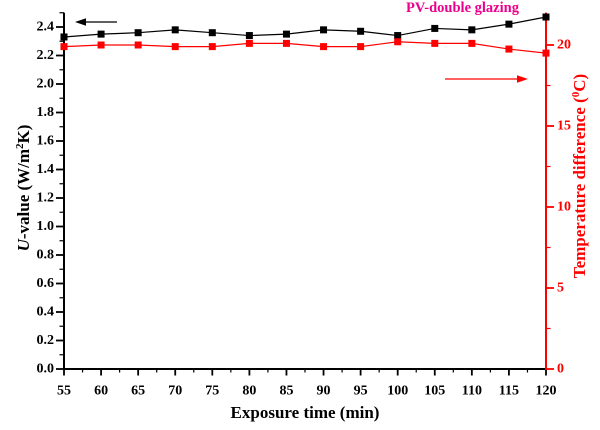 This screenshot has width=600, height=430. I want to click on tick-label: 1.2, so click(46, 198).